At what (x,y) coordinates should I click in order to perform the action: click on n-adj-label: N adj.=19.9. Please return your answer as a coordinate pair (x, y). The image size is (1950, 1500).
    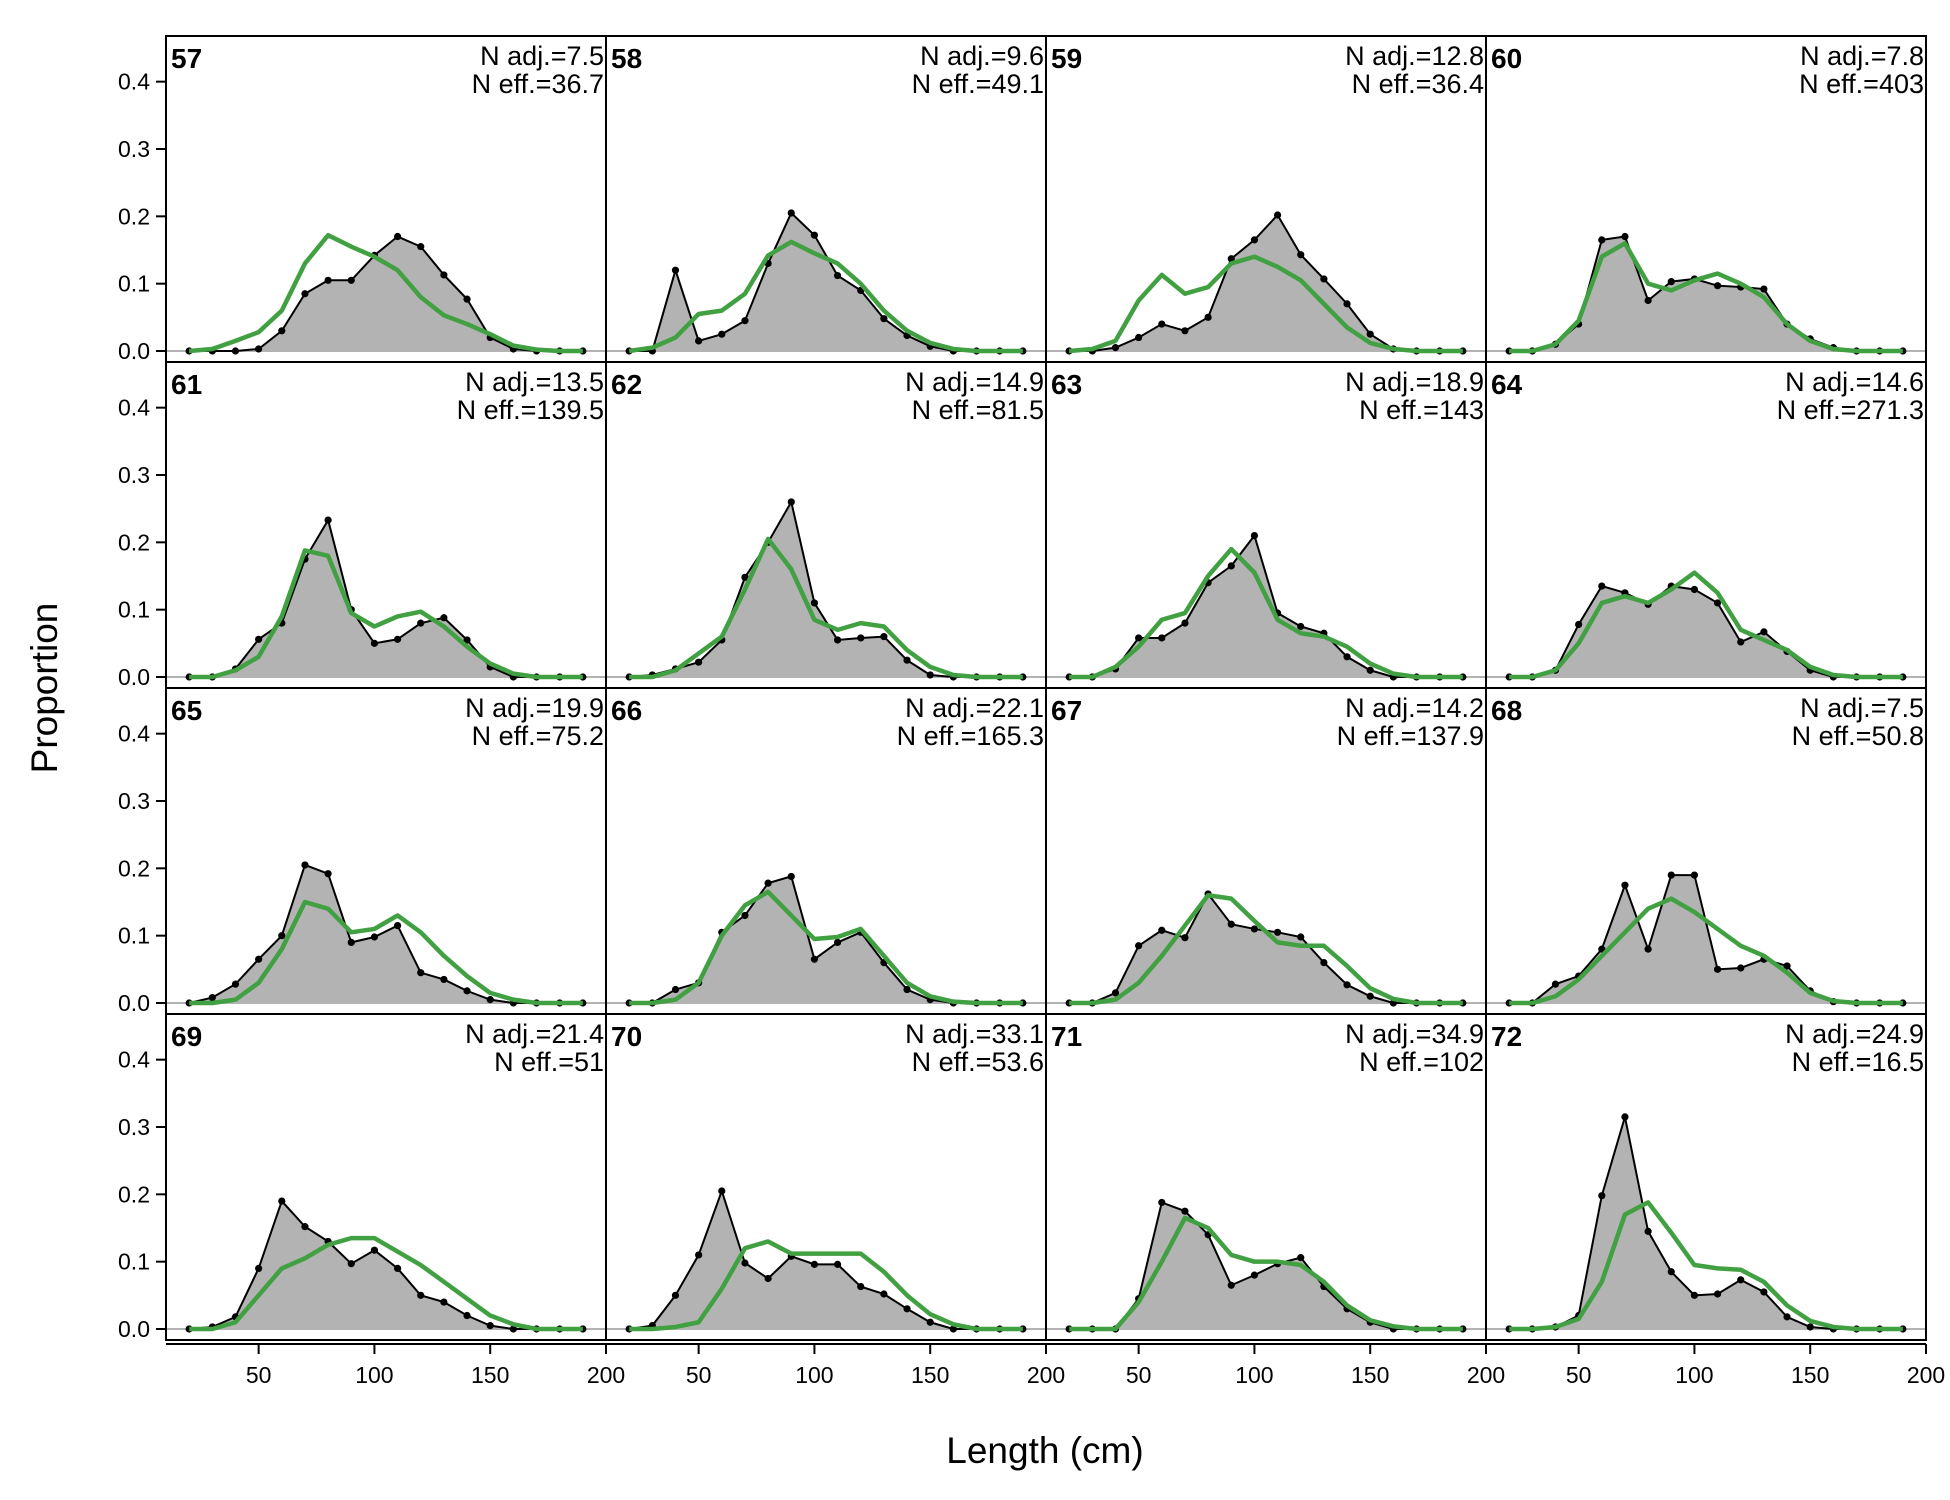
    Looking at the image, I should click on (534, 708).